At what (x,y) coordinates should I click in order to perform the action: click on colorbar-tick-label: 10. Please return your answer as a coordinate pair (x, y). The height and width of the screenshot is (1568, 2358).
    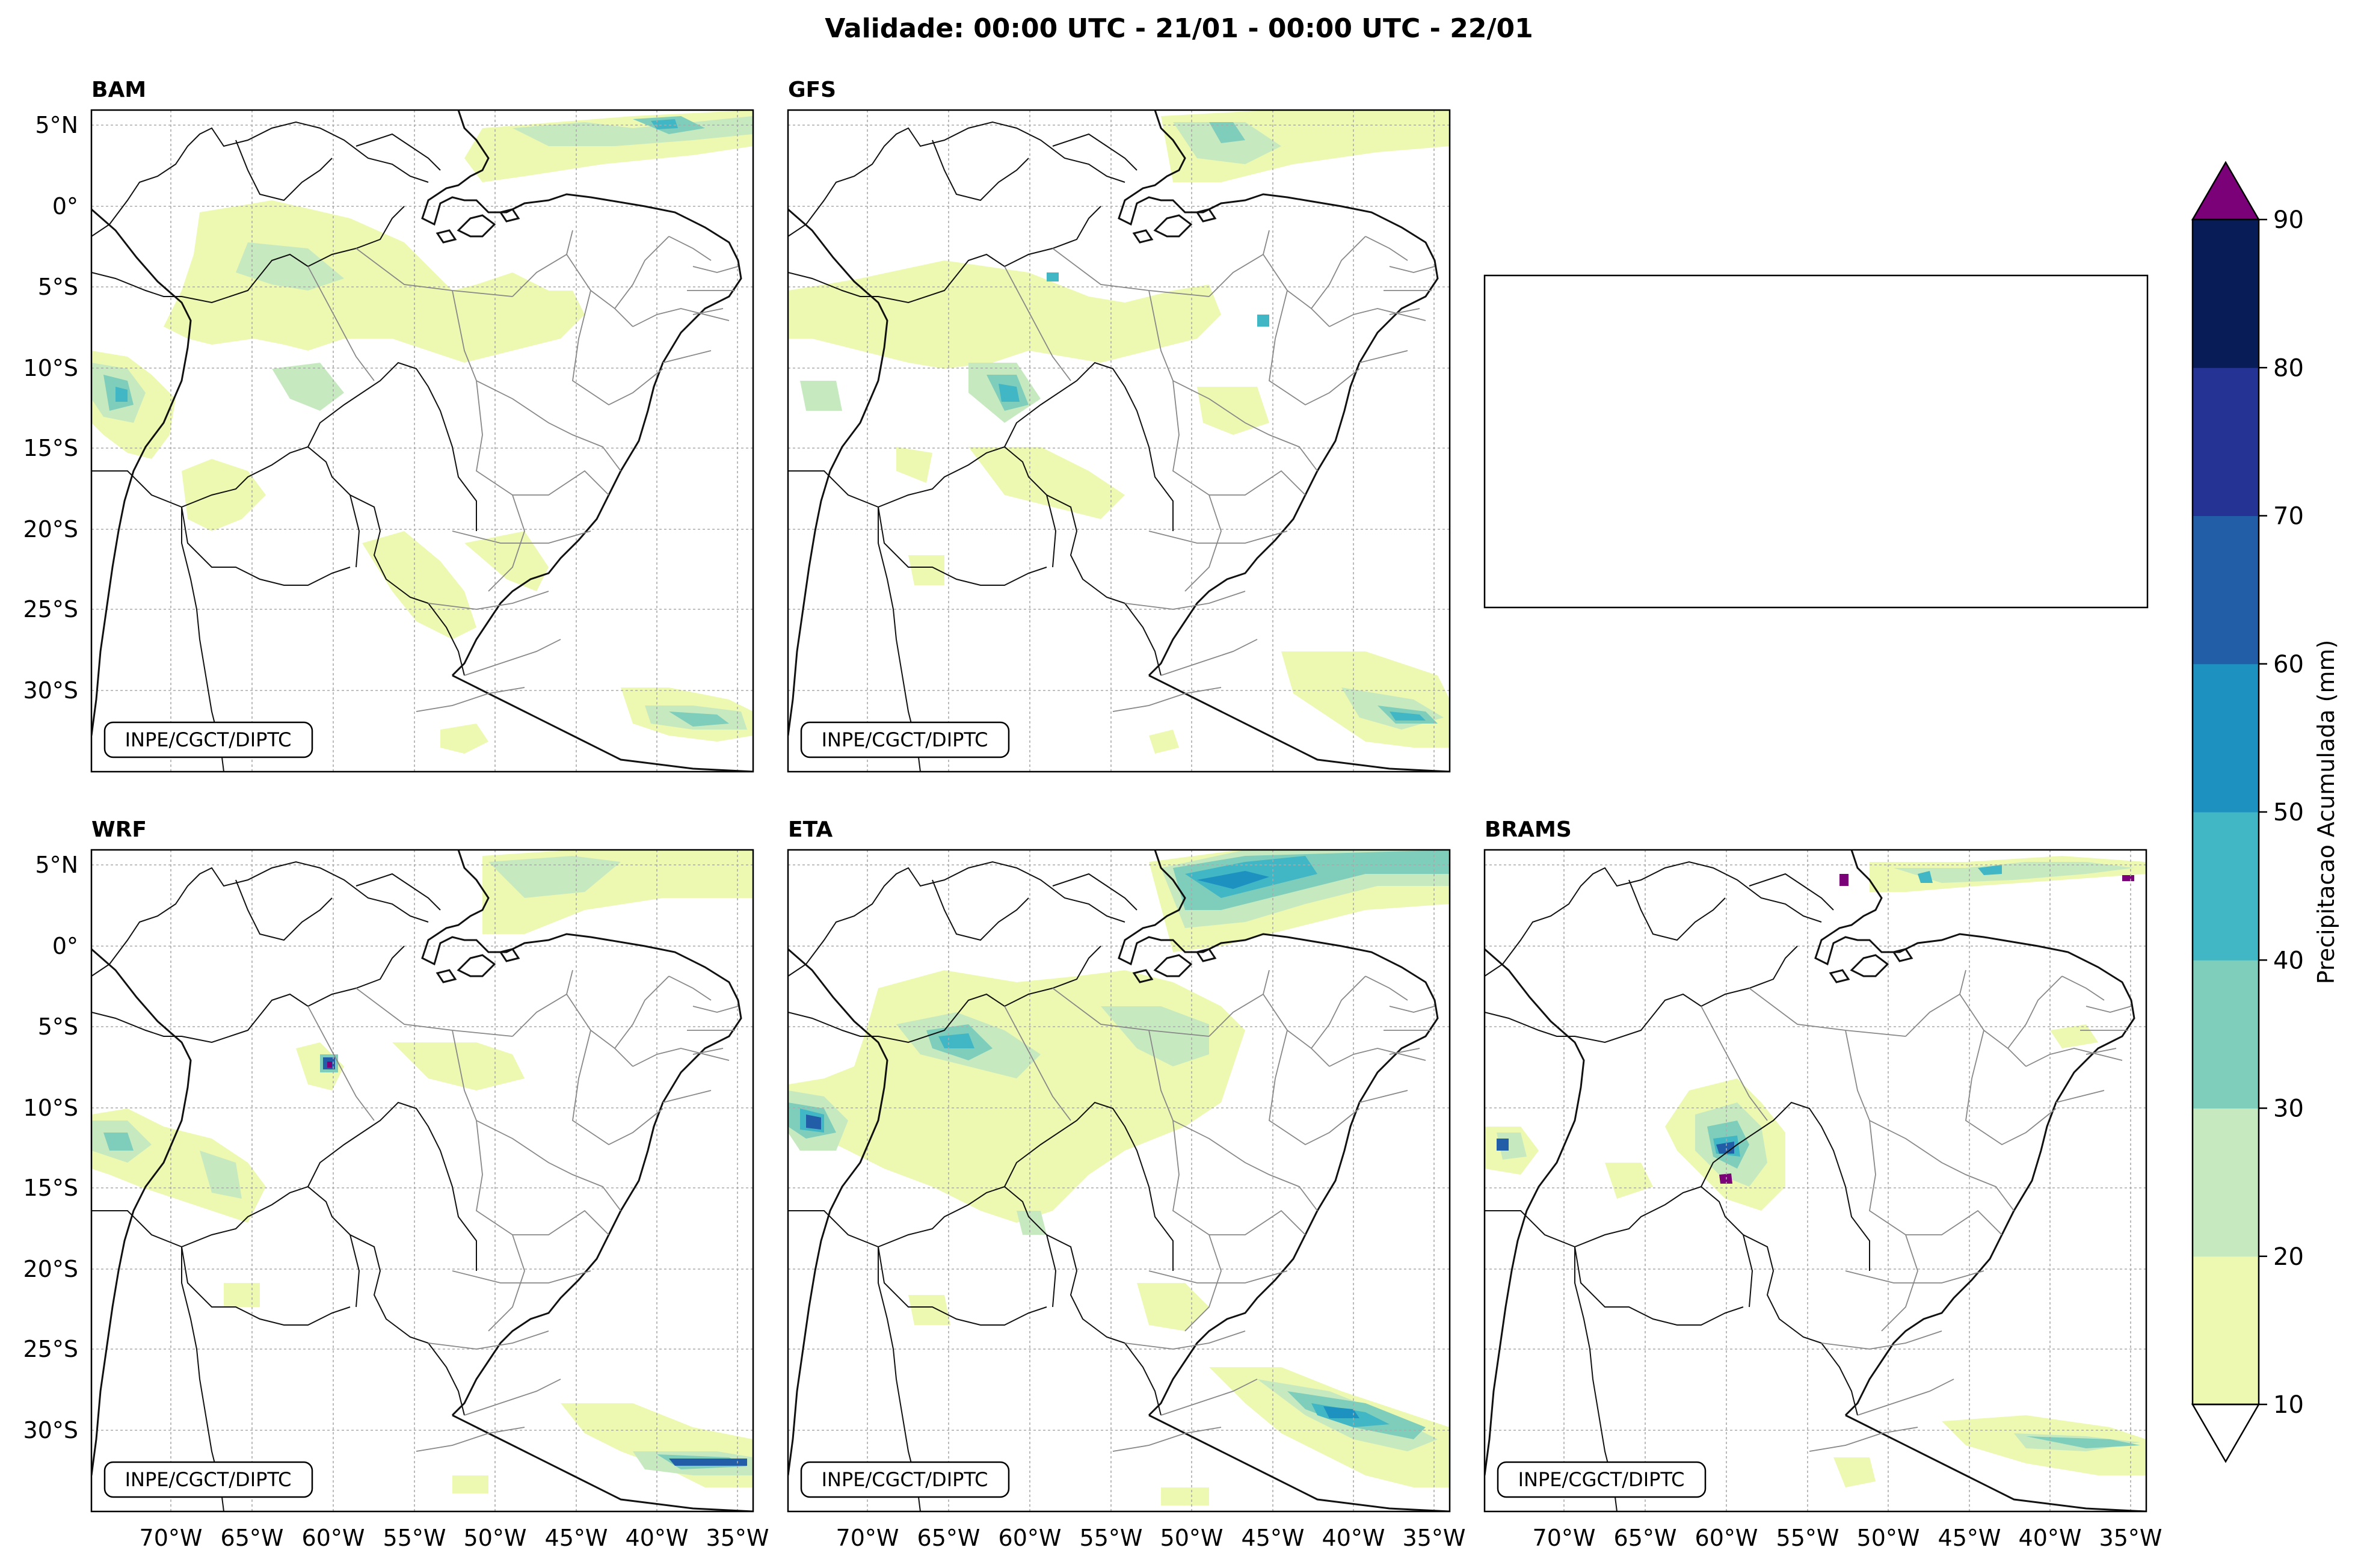
    Looking at the image, I should click on (2289, 1405).